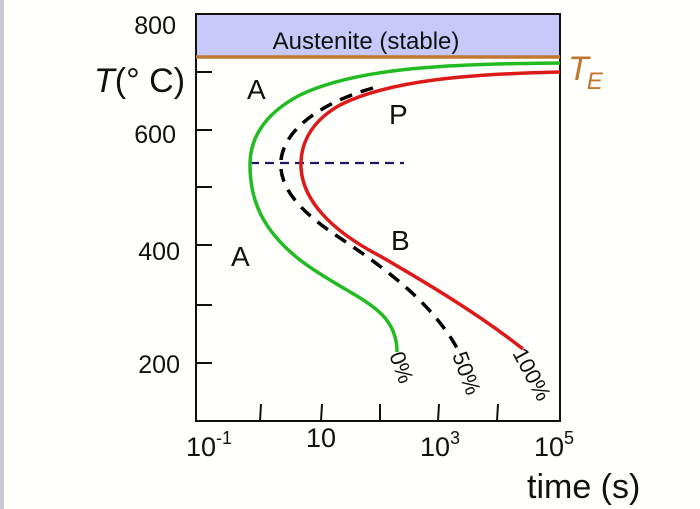  What do you see at coordinates (398, 114) in the screenshot?
I see `region-label-p: P` at bounding box center [398, 114].